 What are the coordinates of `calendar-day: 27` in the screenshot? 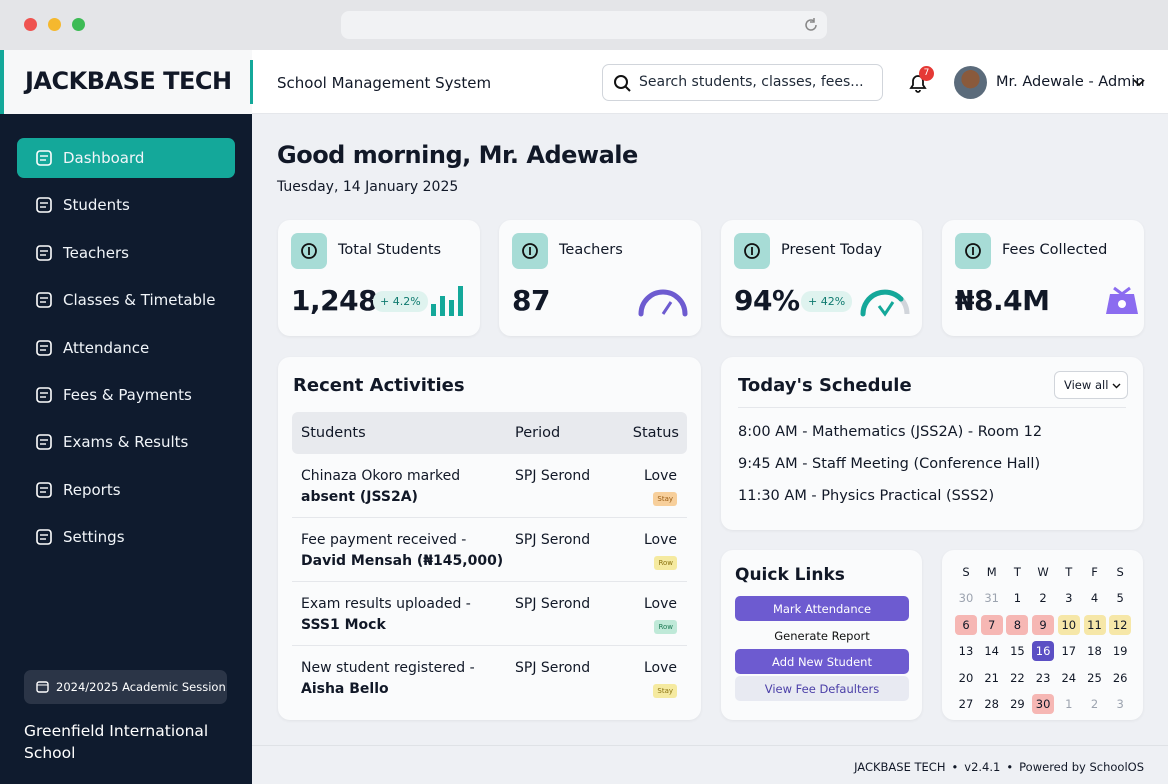 It's located at (966, 704).